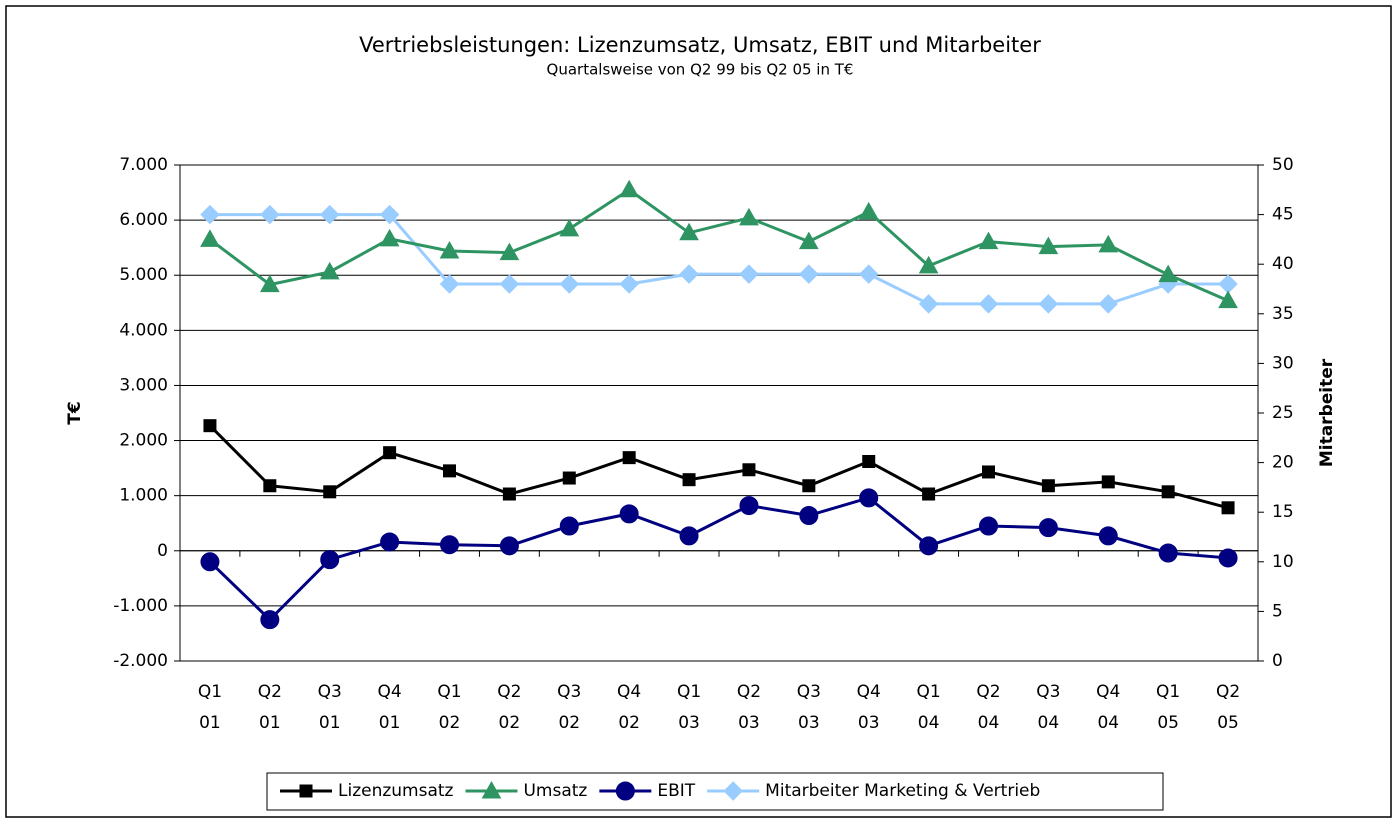 This screenshot has width=1397, height=822. I want to click on x-tick-label: Q3 02, so click(569, 707).